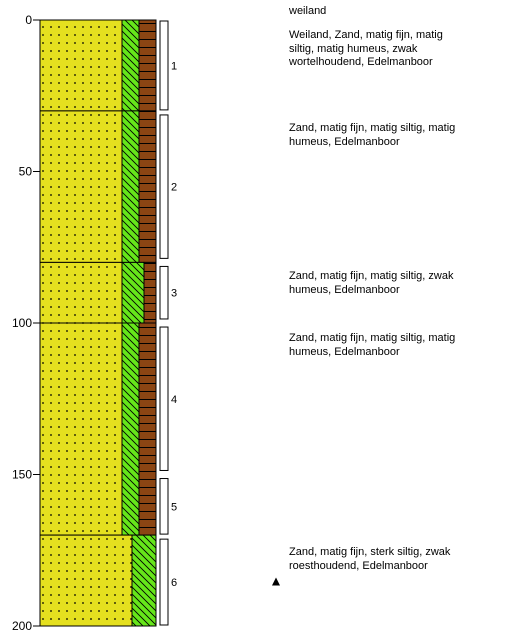 This screenshot has width=513, height=635. I want to click on sample-label: 5, so click(174, 507).